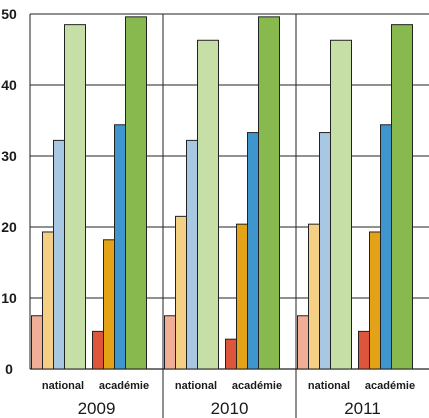 This screenshot has width=429, height=418. What do you see at coordinates (9, 156) in the screenshot?
I see `y-tick-label-30: 30` at bounding box center [9, 156].